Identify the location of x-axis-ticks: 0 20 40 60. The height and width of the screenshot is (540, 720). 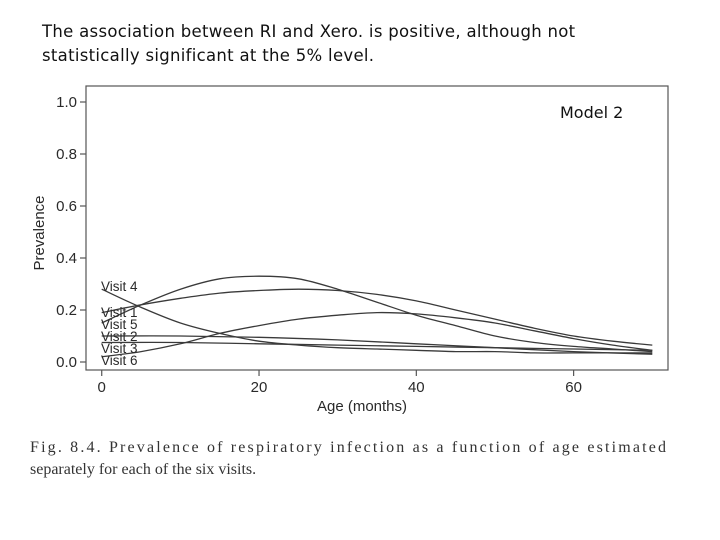
(340, 383).